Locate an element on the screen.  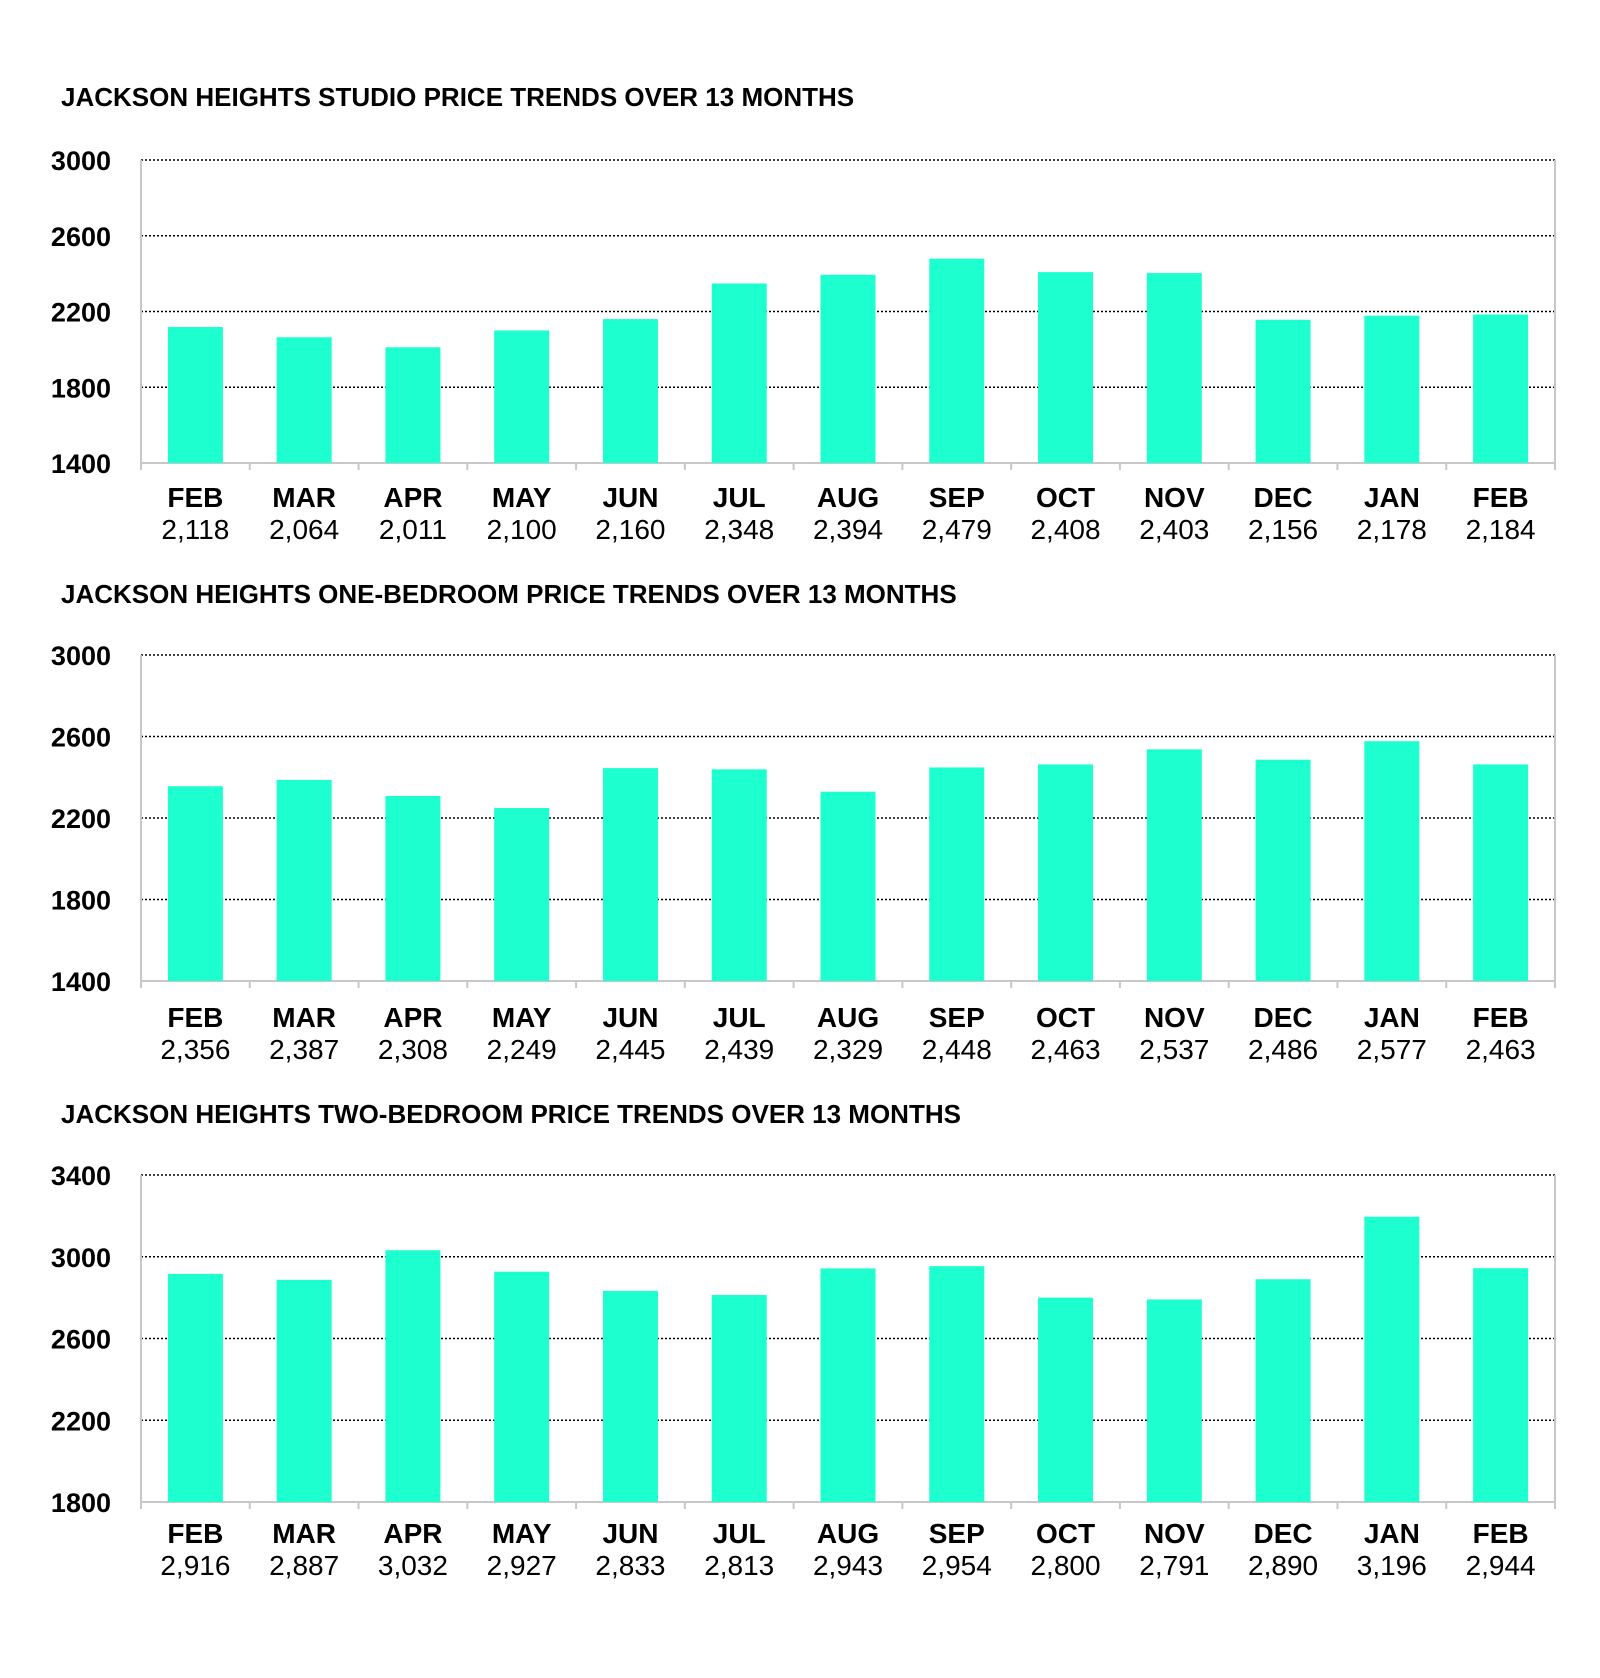
x-category-label: JUL is located at coordinates (739, 1533).